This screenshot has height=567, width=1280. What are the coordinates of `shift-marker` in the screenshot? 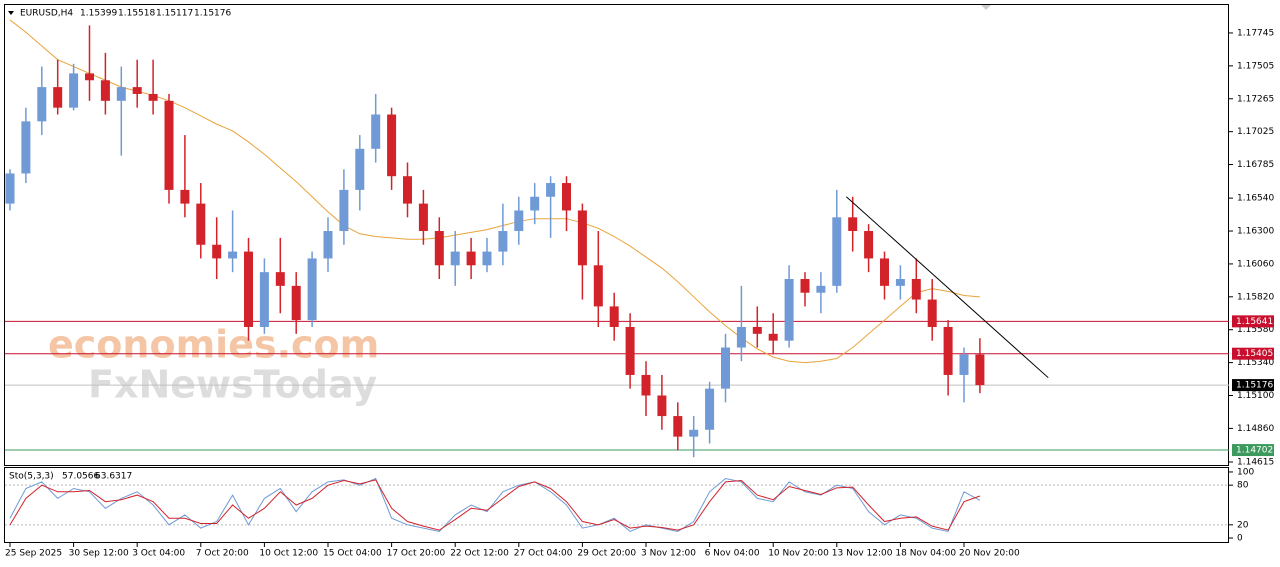 It's located at (986, 7).